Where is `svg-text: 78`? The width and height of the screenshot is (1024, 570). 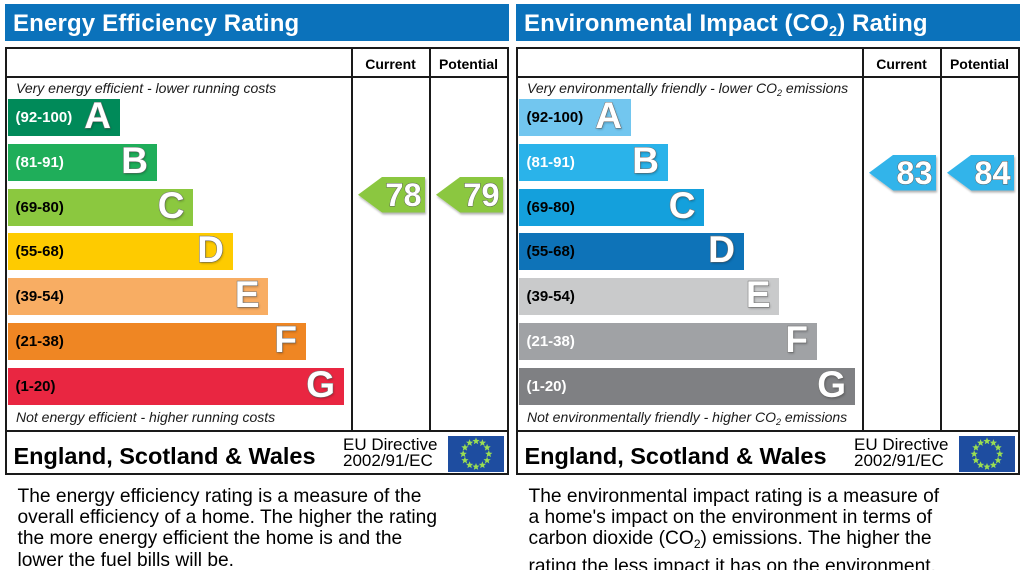
svg-text: 78 is located at coordinates (403, 195).